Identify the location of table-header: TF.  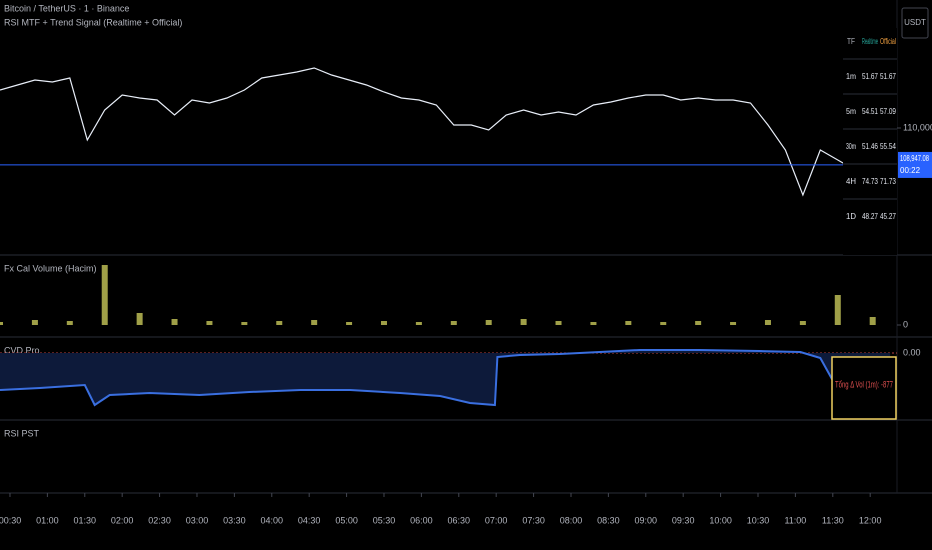
(851, 41).